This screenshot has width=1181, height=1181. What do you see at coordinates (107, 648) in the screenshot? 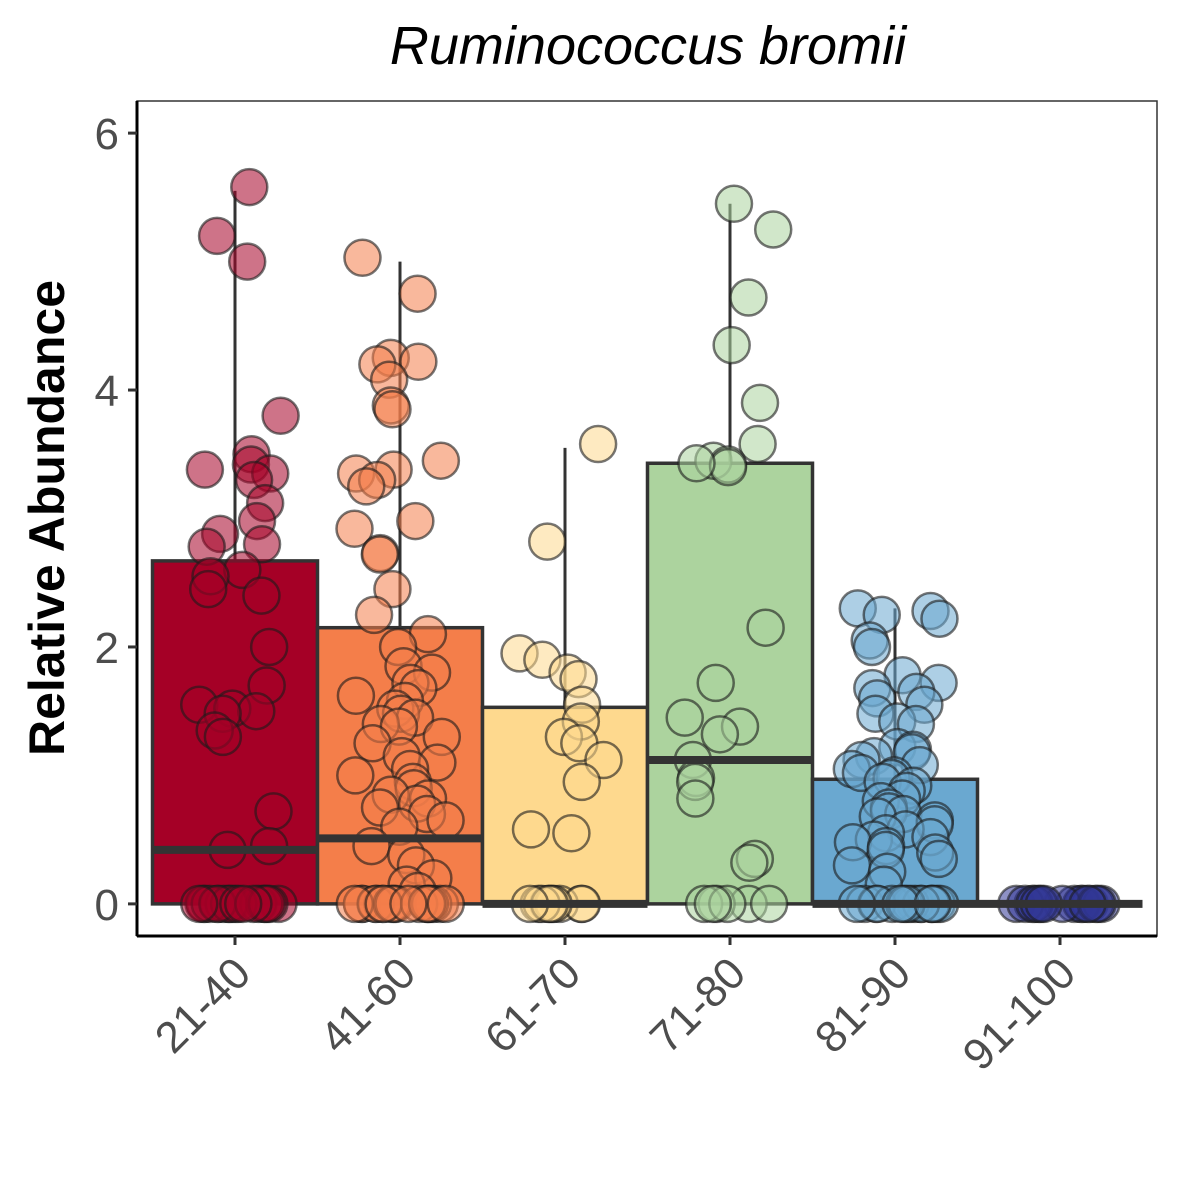
I see `y-tick-label-2: 2` at bounding box center [107, 648].